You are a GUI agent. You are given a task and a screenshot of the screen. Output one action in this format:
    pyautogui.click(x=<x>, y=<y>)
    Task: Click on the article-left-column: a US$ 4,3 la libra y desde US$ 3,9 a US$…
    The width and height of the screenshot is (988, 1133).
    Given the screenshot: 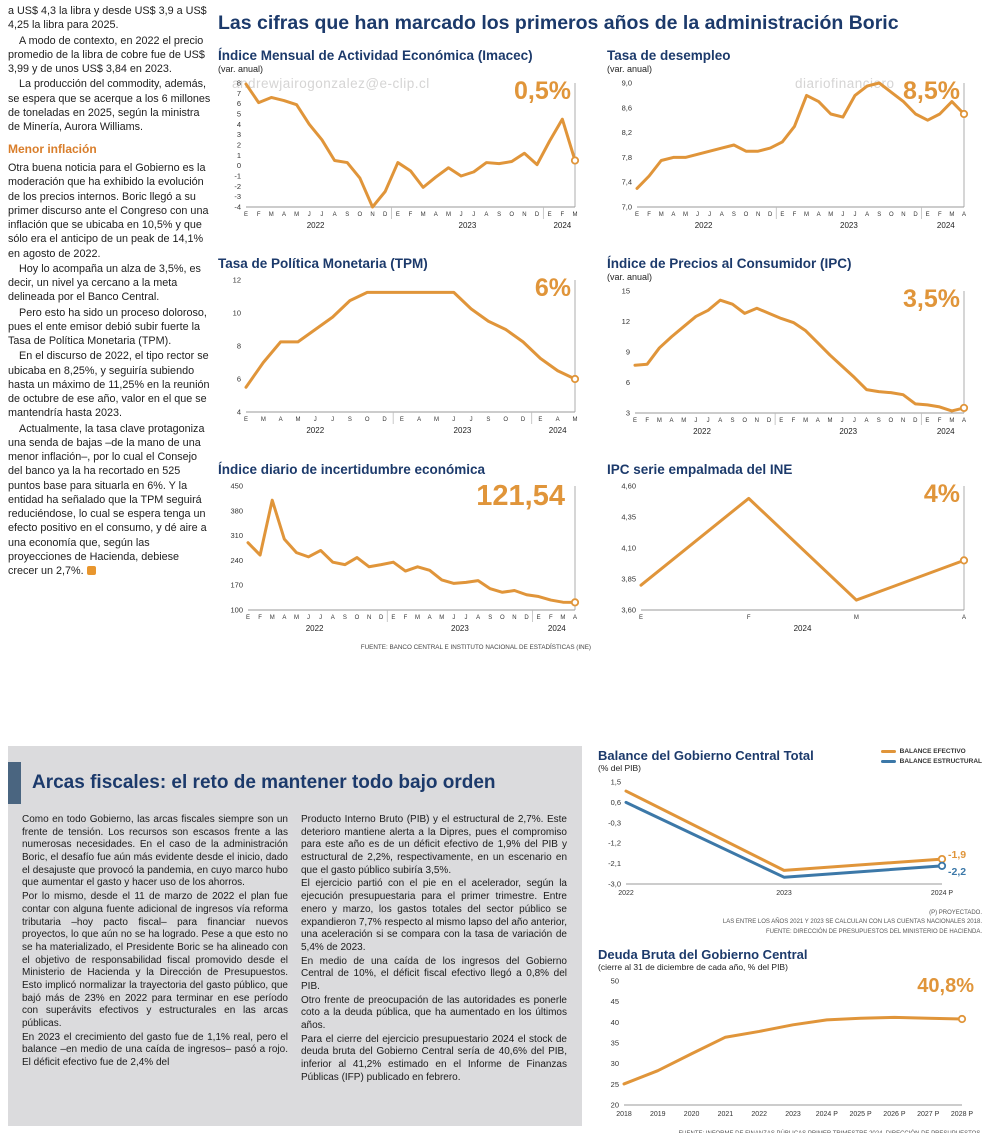 What is the action you would take?
    pyautogui.click(x=109, y=291)
    